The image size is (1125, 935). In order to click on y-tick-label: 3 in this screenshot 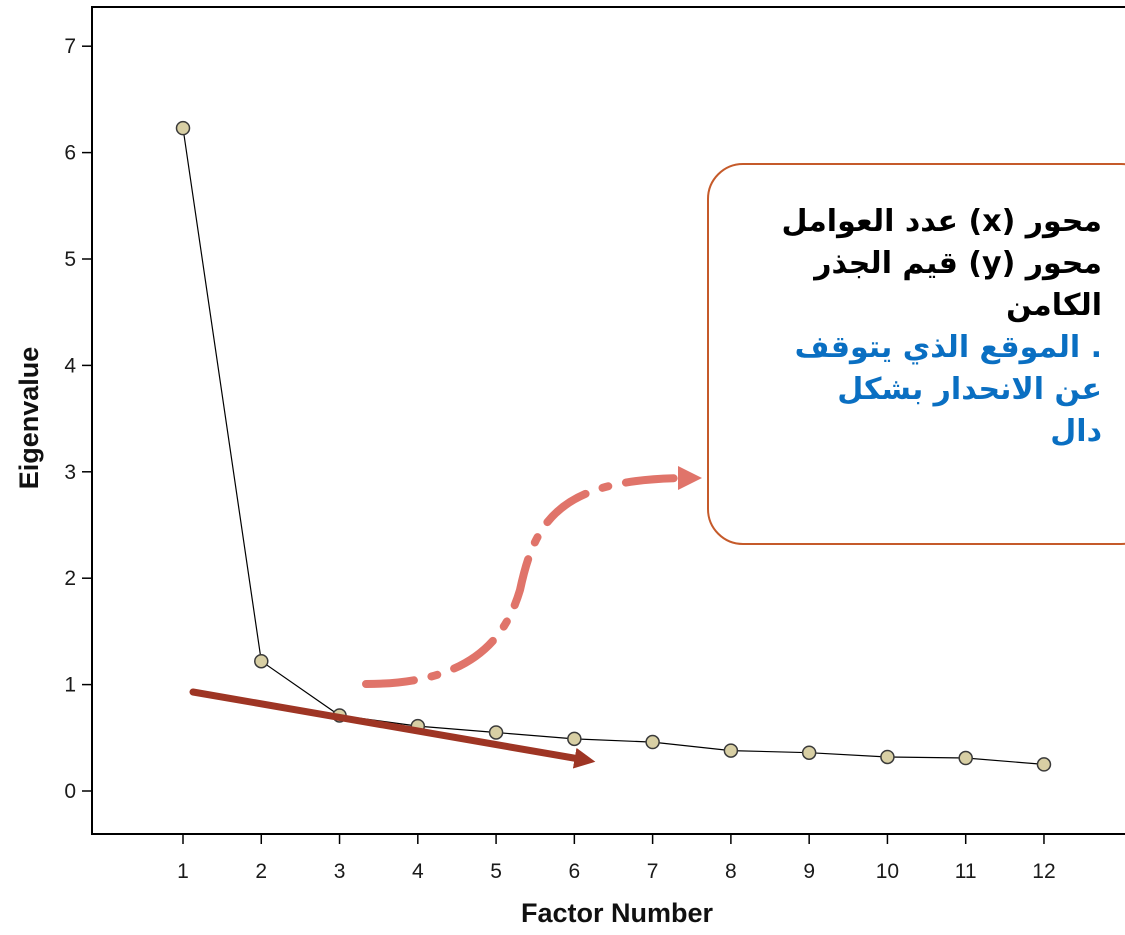, I will do `click(70, 472)`.